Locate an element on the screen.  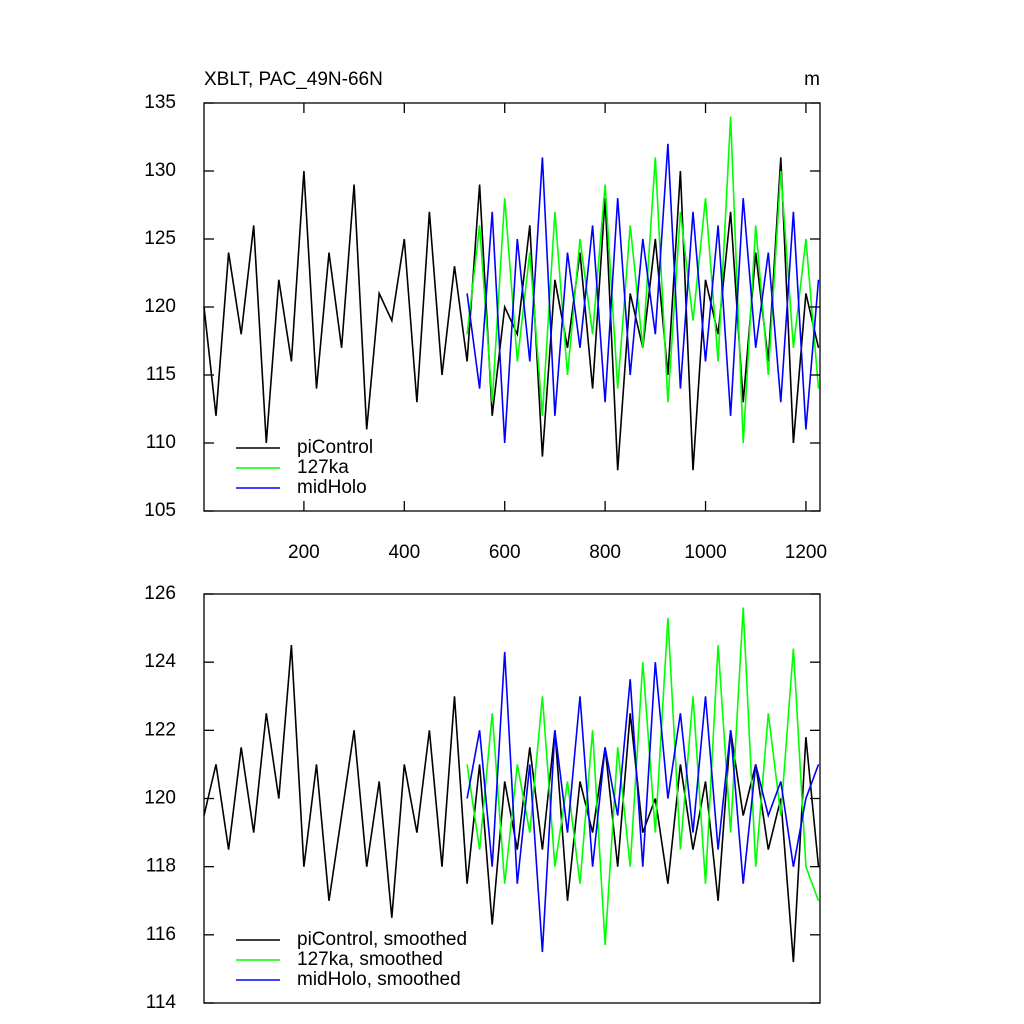
legend-label: midHolo is located at coordinates (332, 487).